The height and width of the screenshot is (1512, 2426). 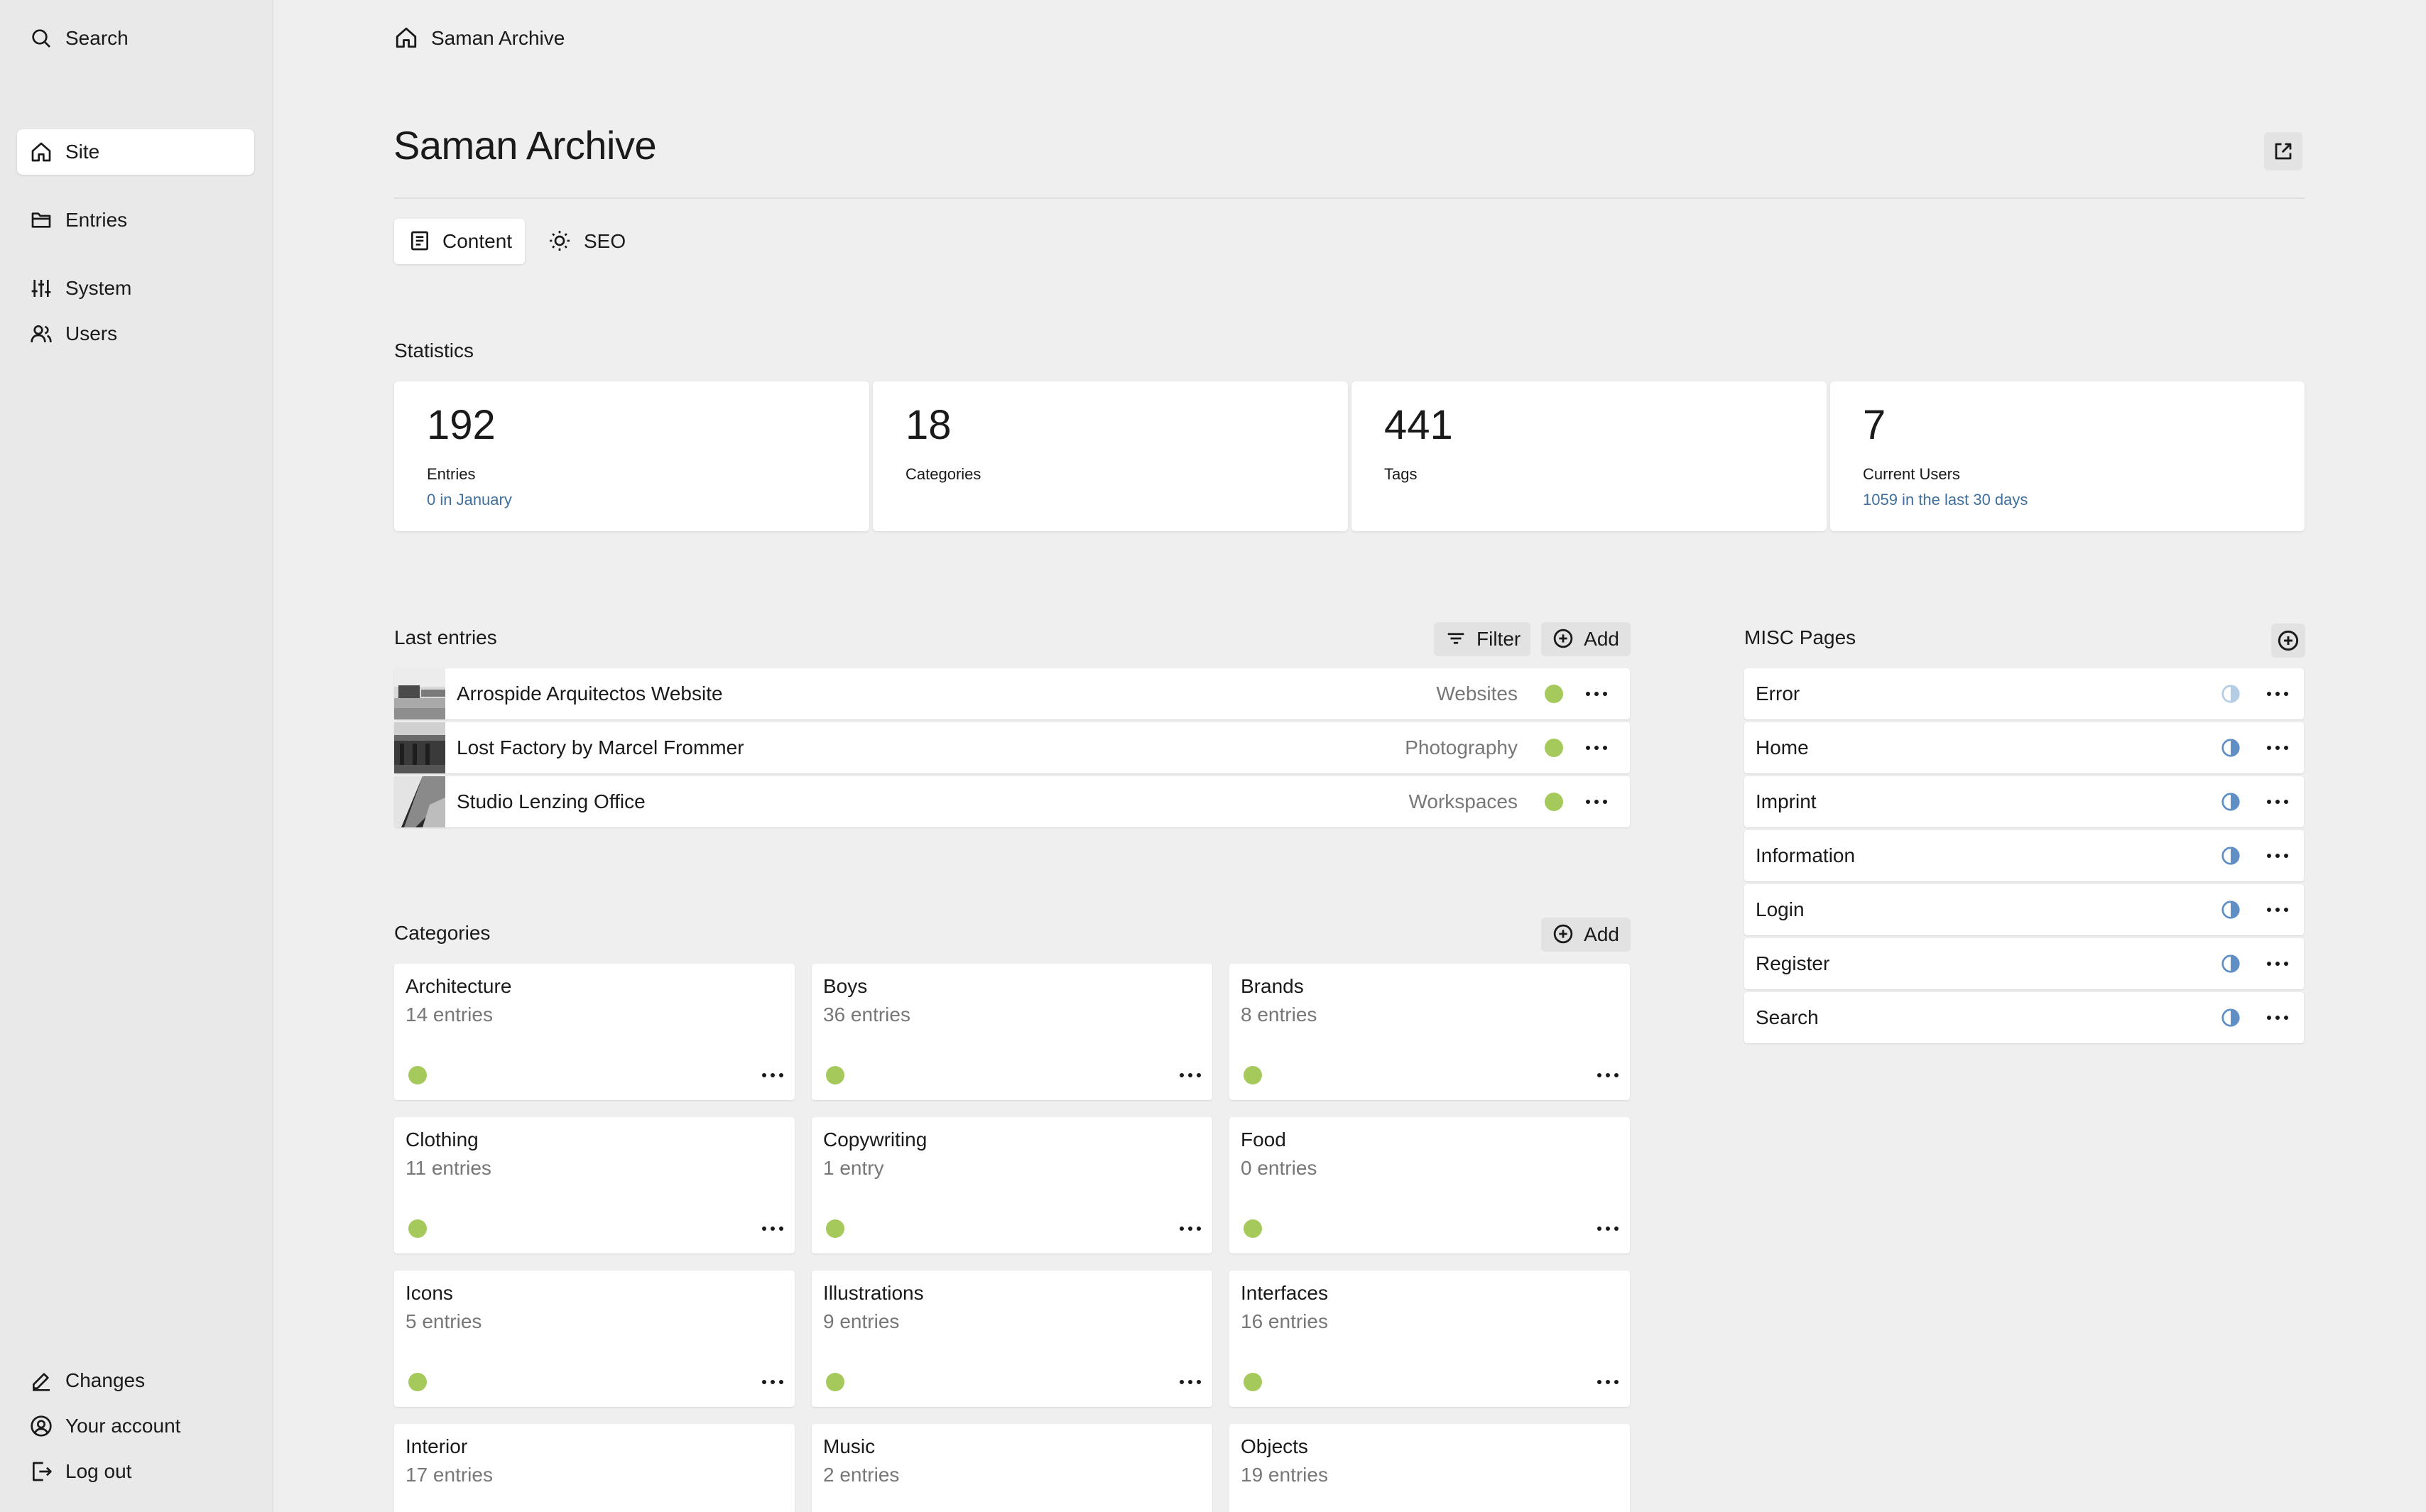 What do you see at coordinates (135, 334) in the screenshot?
I see `sidebar-item-users: Users` at bounding box center [135, 334].